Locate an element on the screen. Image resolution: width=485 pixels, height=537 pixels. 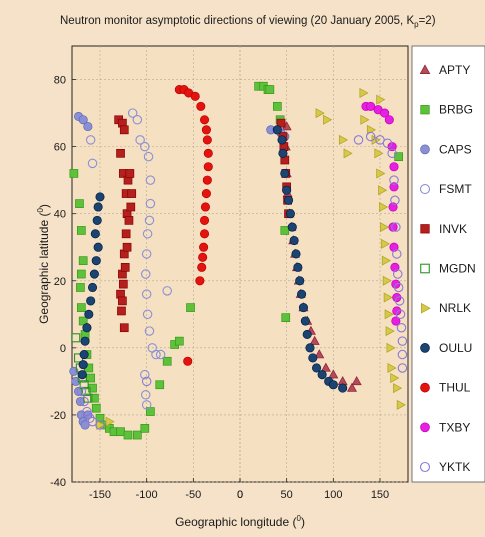
legend-marker-apty is located at coordinates (425, 69).